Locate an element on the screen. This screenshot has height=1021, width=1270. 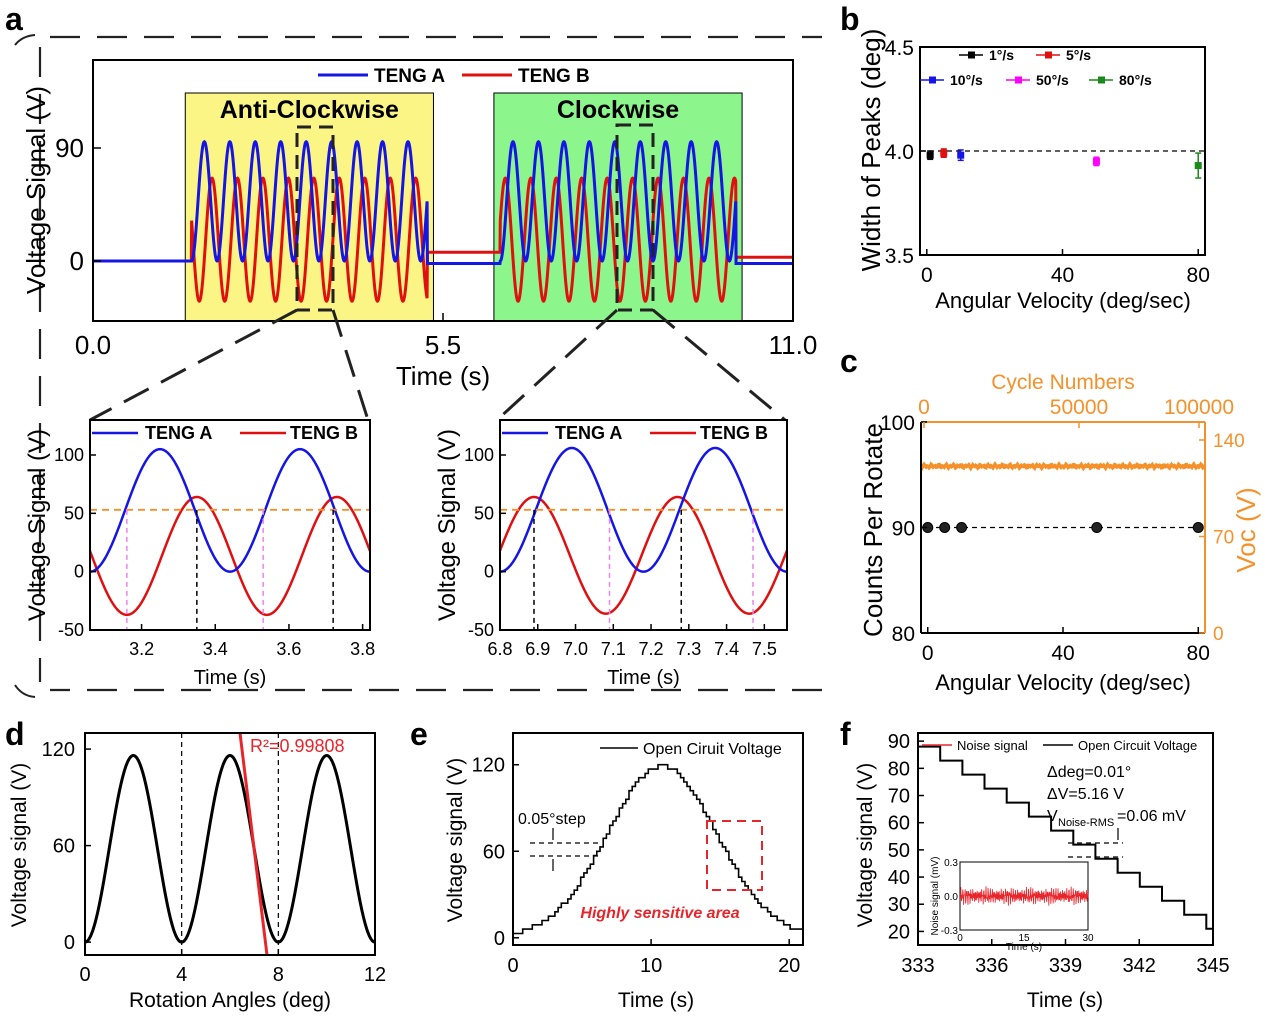
region-label: Anti-Clockwise is located at coordinates (309, 110).